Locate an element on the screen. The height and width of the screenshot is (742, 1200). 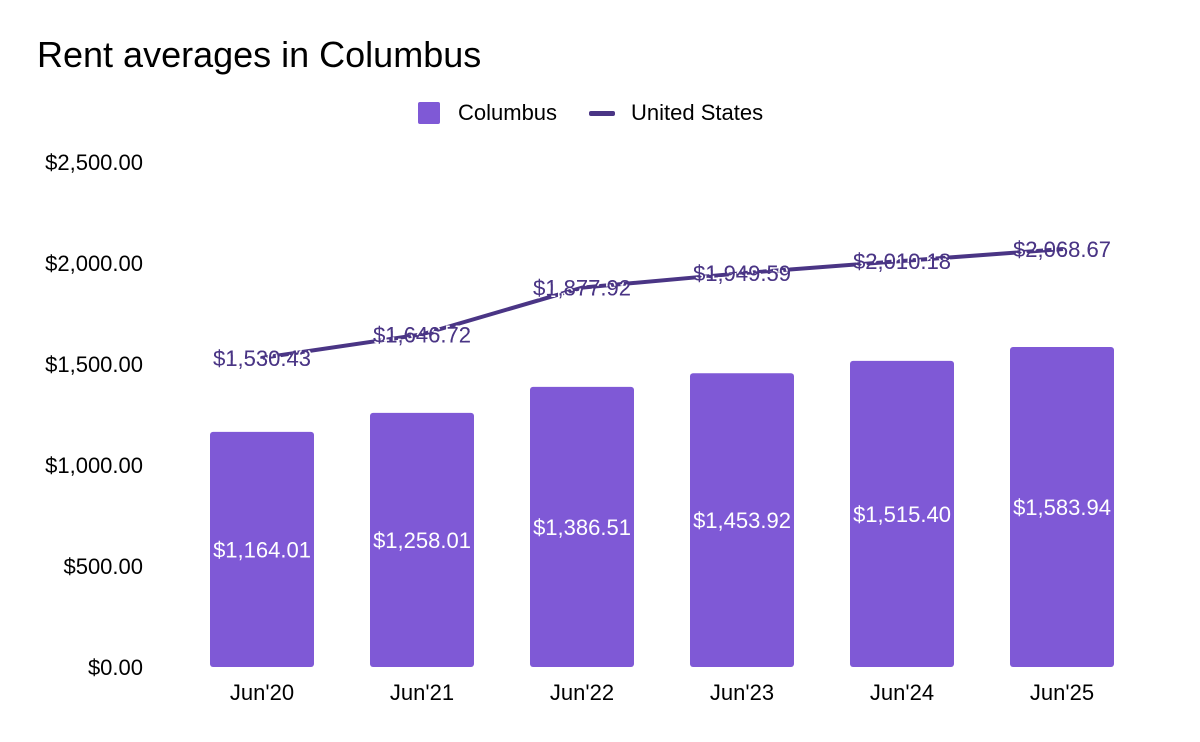
legend: Columbus United States is located at coordinates (606, 113).